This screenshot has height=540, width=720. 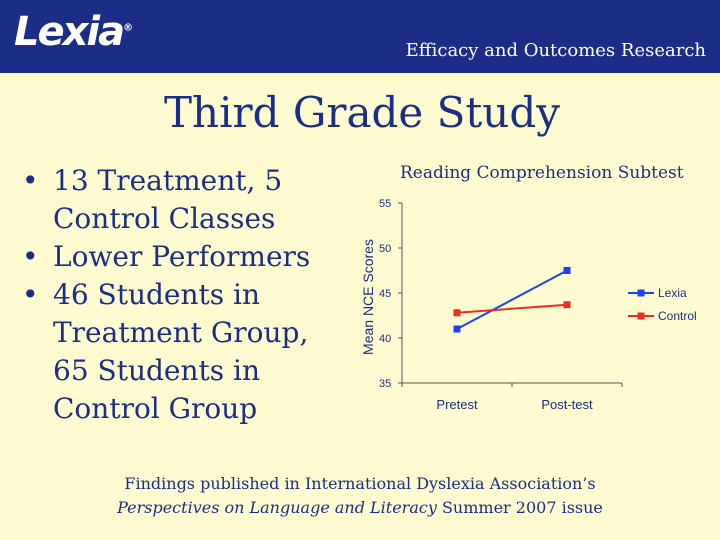 What do you see at coordinates (641, 293) in the screenshot?
I see `legend-lexia-marker` at bounding box center [641, 293].